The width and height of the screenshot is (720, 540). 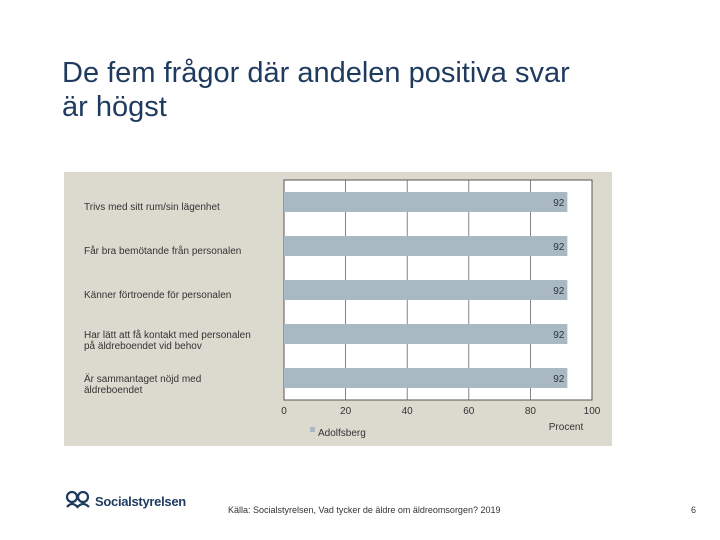 What do you see at coordinates (566, 427) in the screenshot?
I see `x-axis-title: Procent` at bounding box center [566, 427].